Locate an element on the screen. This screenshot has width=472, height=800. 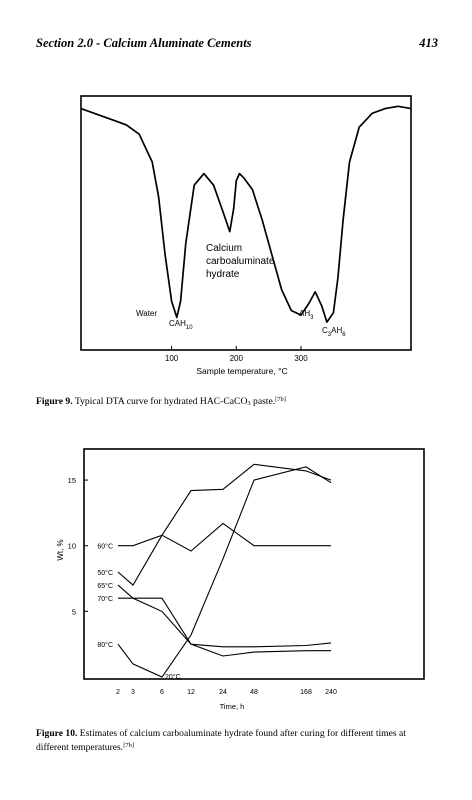
fig9-caption-text: Typical DTA curve for hydrated HAC-CaCO is located at coordinates (160, 401).